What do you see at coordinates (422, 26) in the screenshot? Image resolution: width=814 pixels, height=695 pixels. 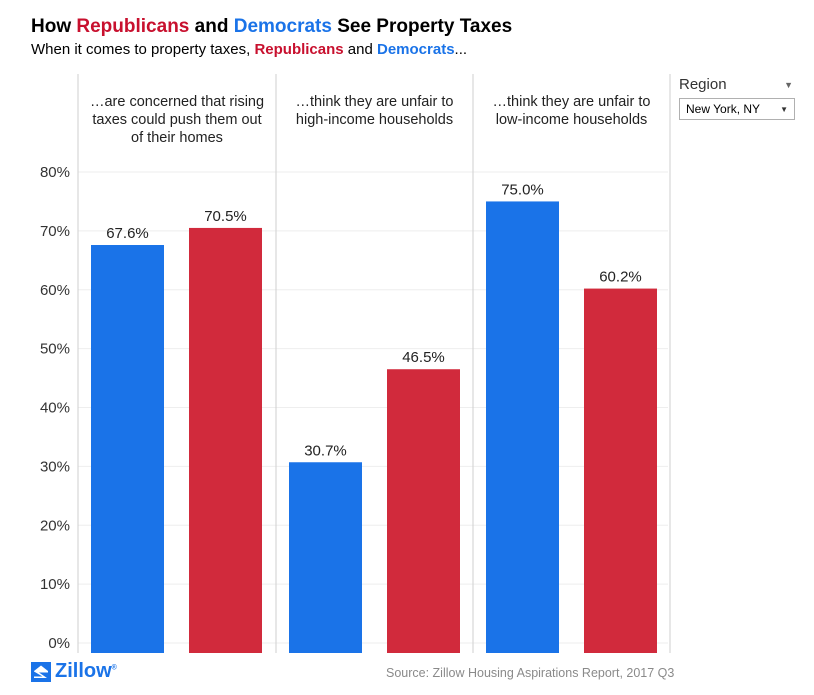 I see `title-suffix: See Property Taxes` at bounding box center [422, 26].